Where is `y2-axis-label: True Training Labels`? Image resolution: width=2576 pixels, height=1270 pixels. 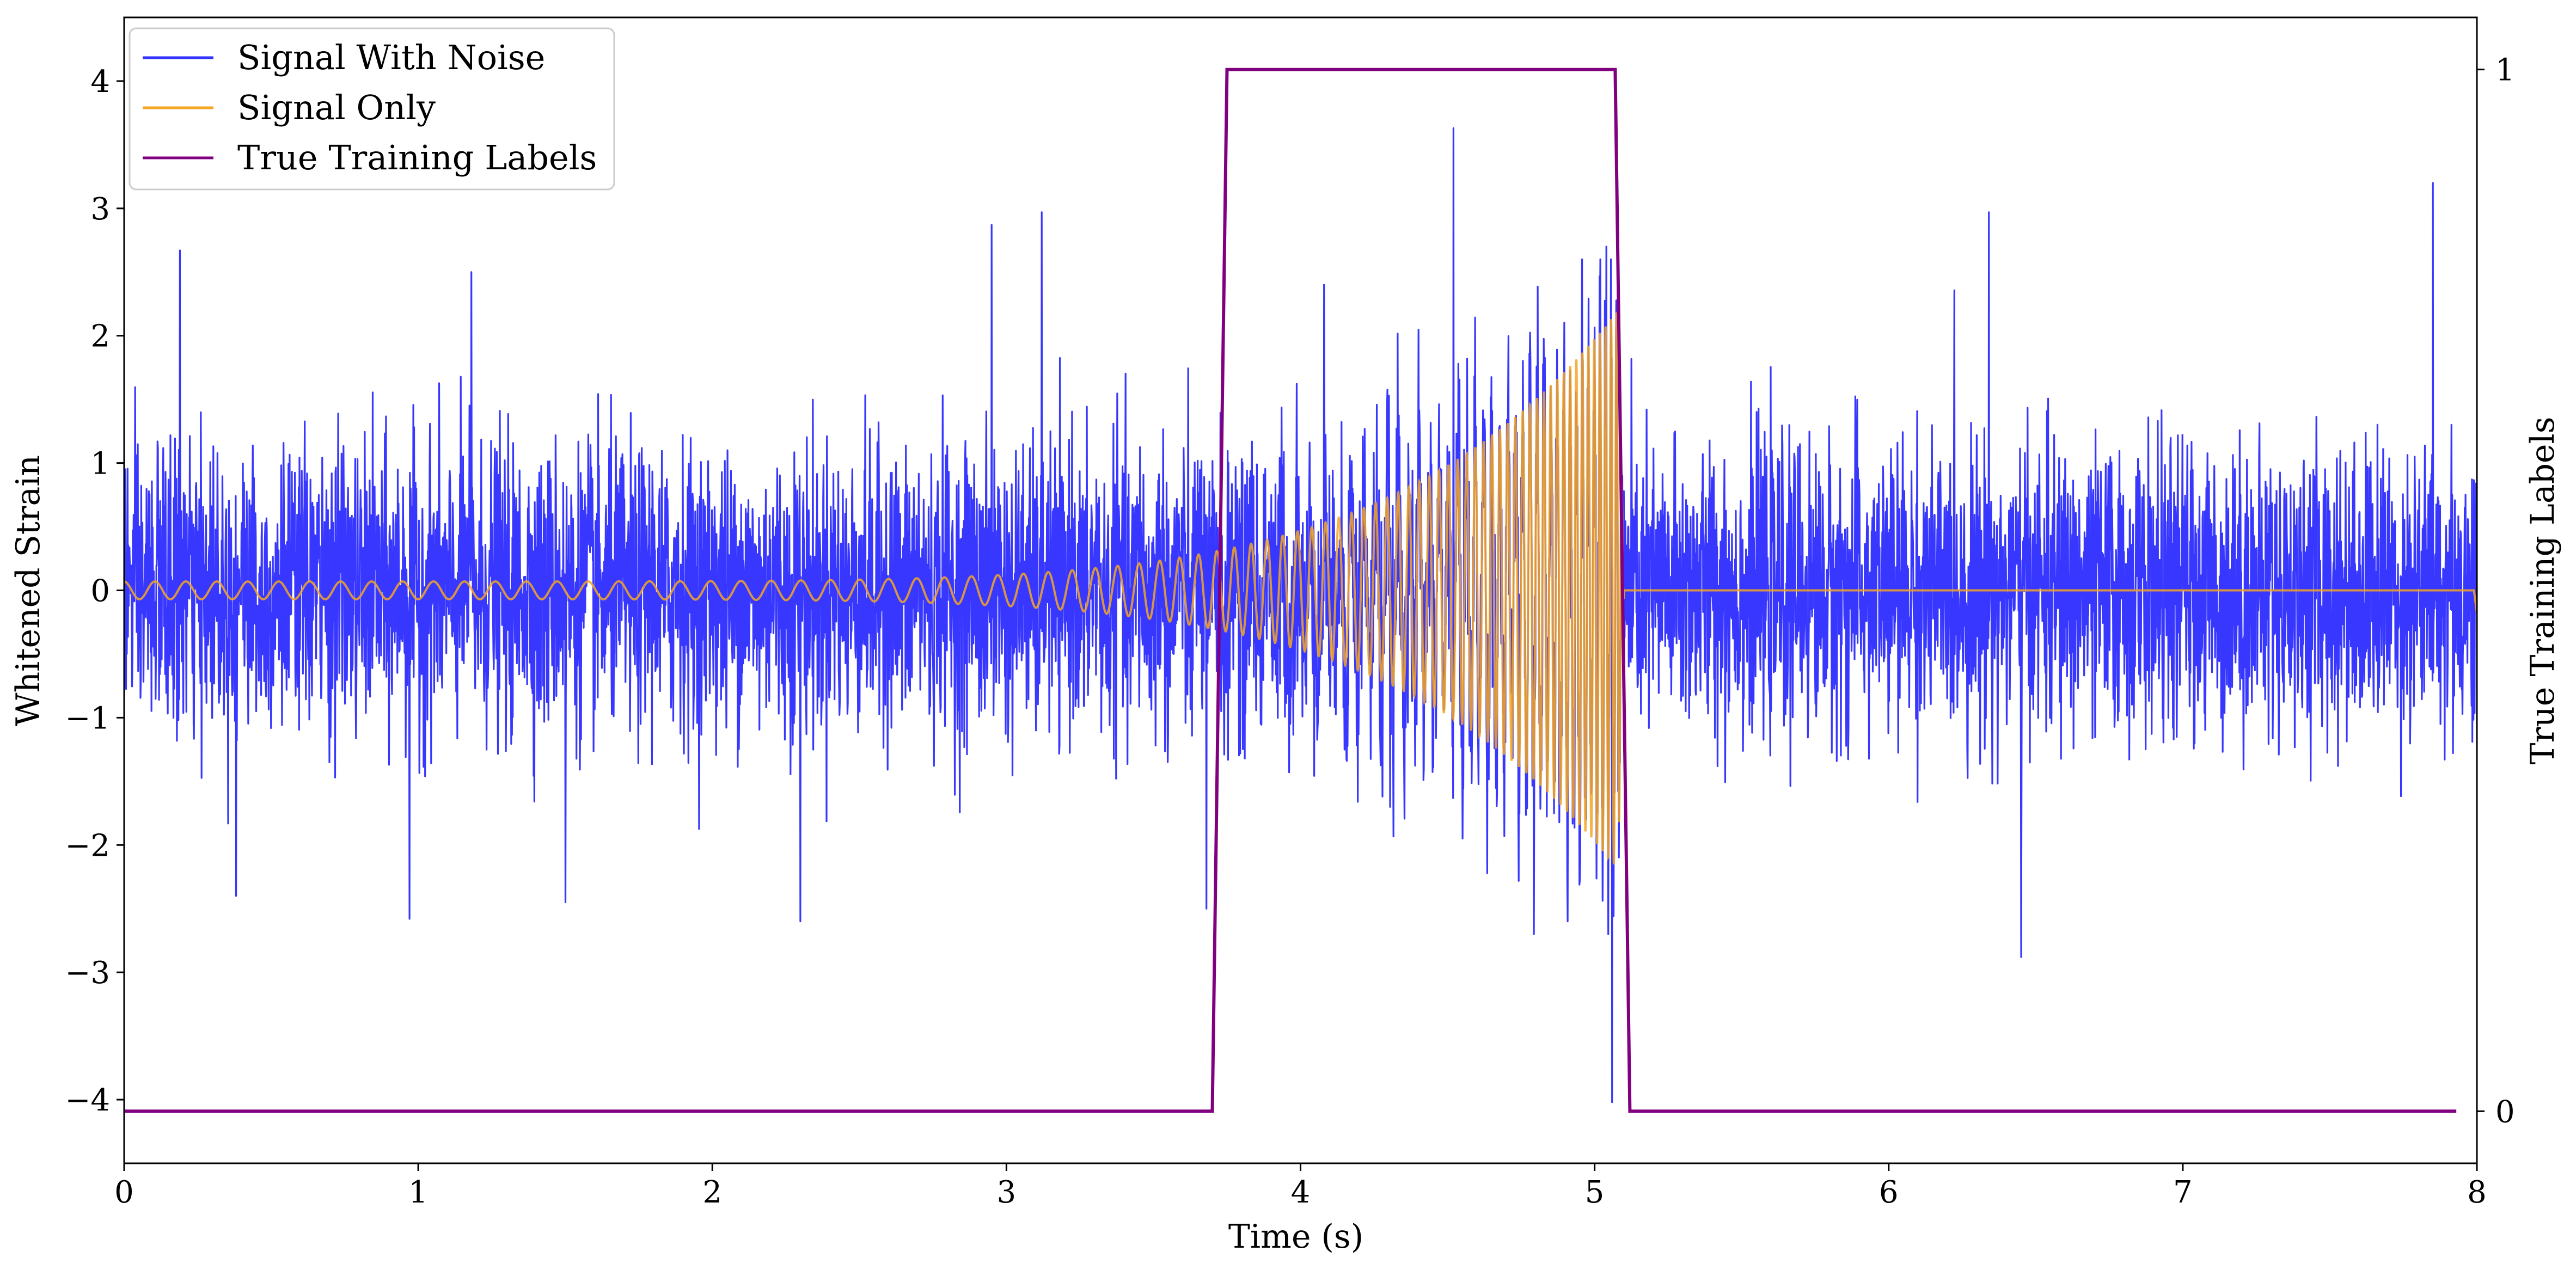 y2-axis-label: True Training Labels is located at coordinates (2543, 590).